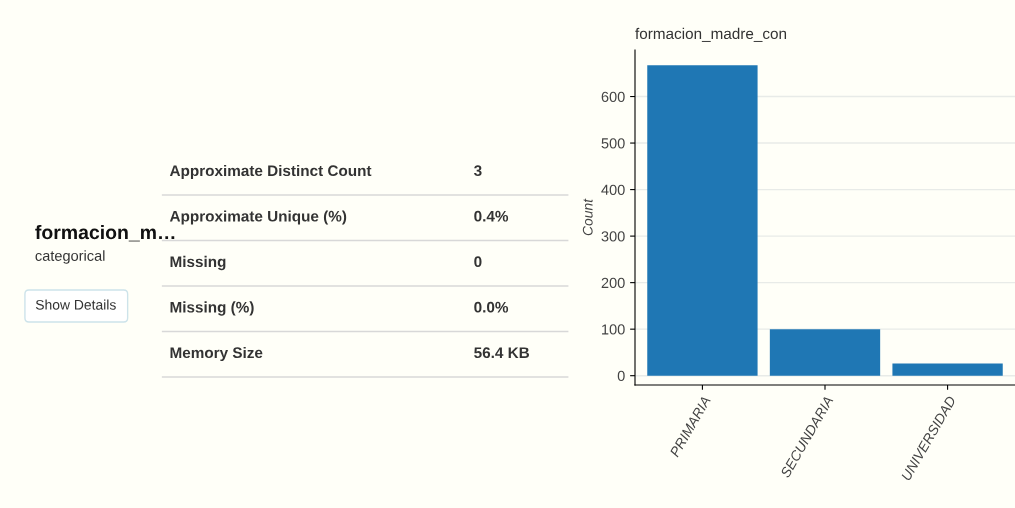  Describe the element at coordinates (478, 171) in the screenshot. I see `text: 3` at that location.